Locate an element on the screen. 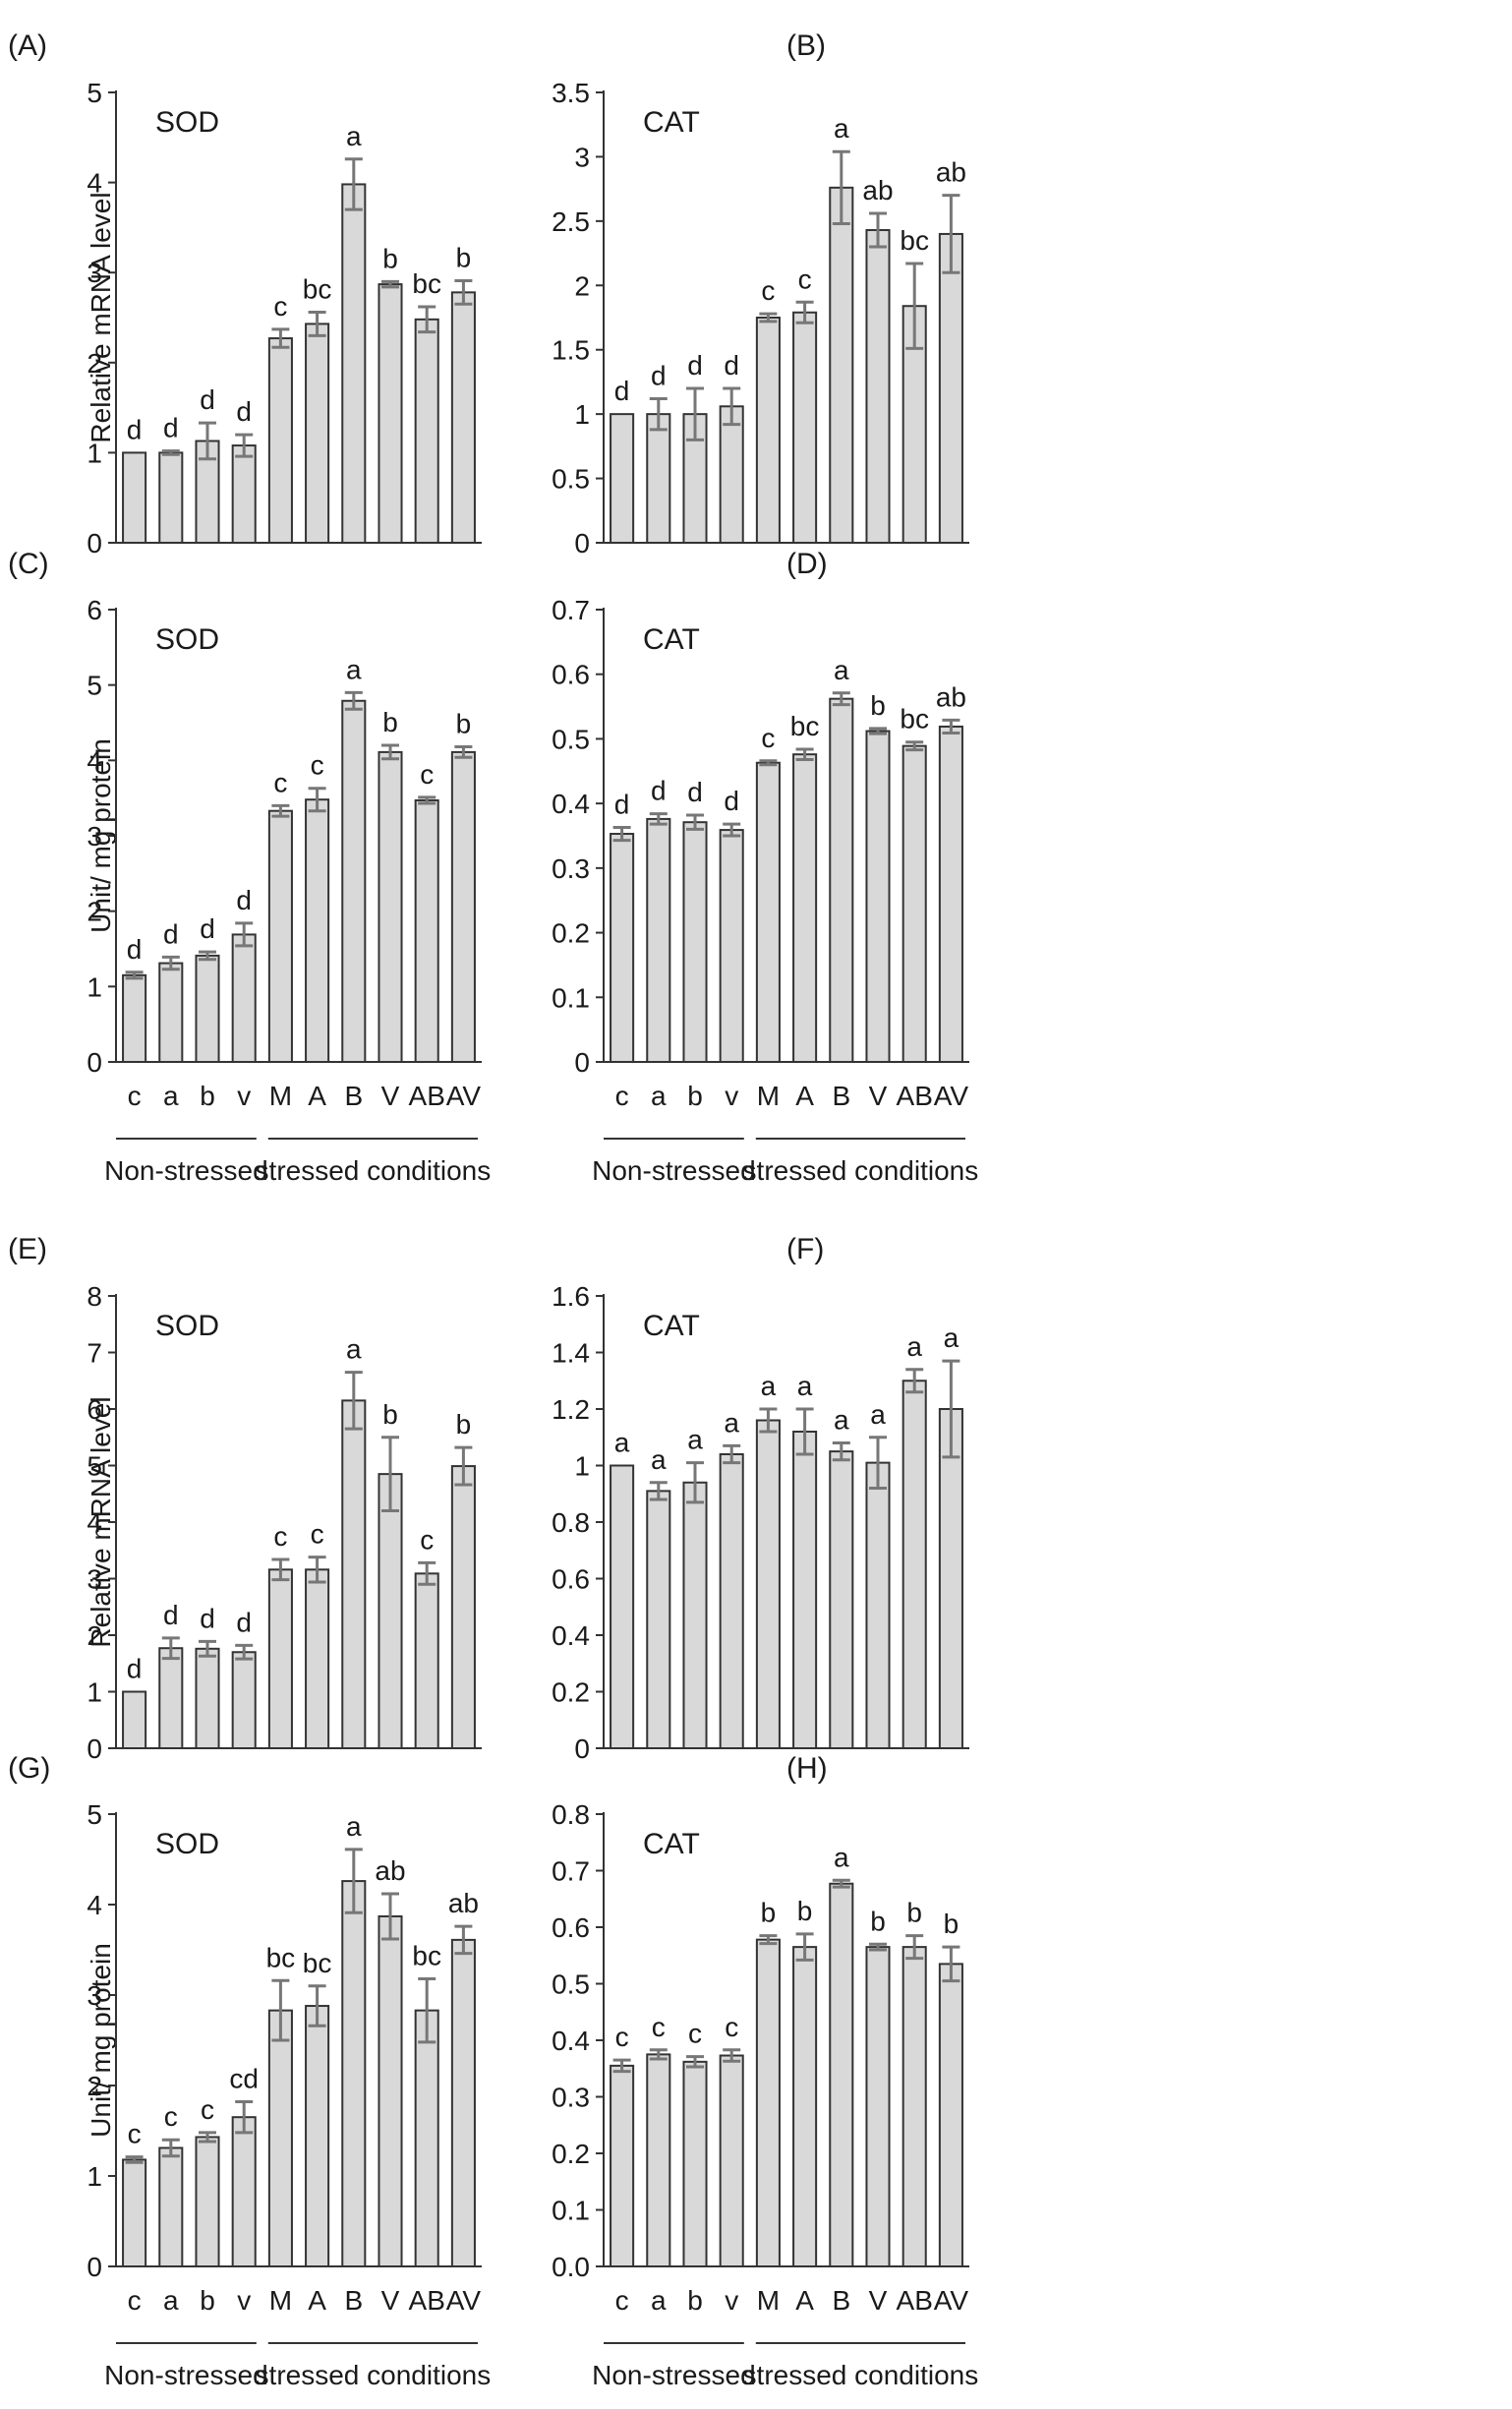 The image size is (1512, 2409). y-tick-label: 4 is located at coordinates (94, 1905).